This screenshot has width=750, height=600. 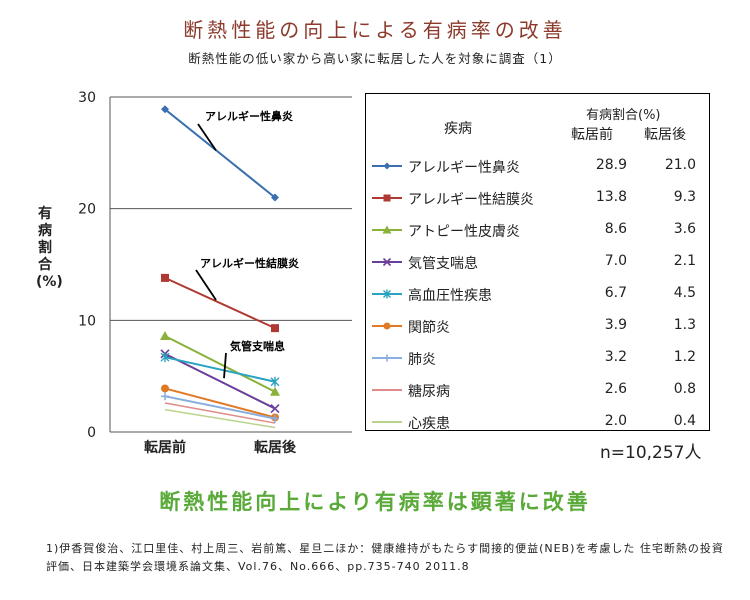 What do you see at coordinates (275, 447) in the screenshot?
I see `x-category-label: 転居後` at bounding box center [275, 447].